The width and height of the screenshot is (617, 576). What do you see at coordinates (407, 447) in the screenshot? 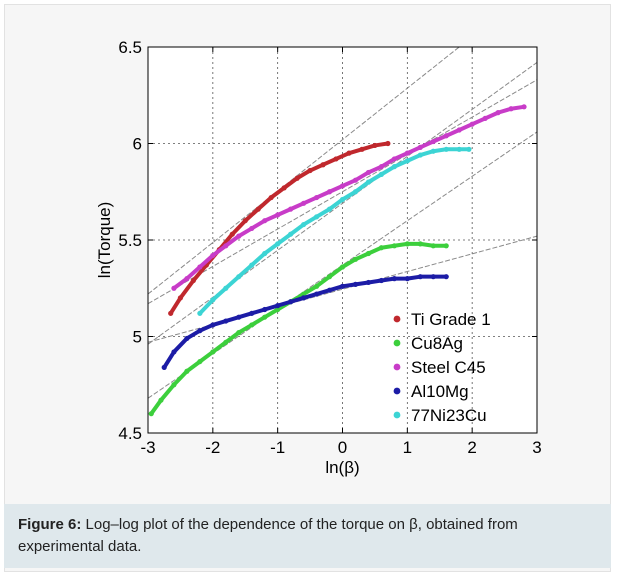
I see `x-tick-label: 1` at bounding box center [407, 447].